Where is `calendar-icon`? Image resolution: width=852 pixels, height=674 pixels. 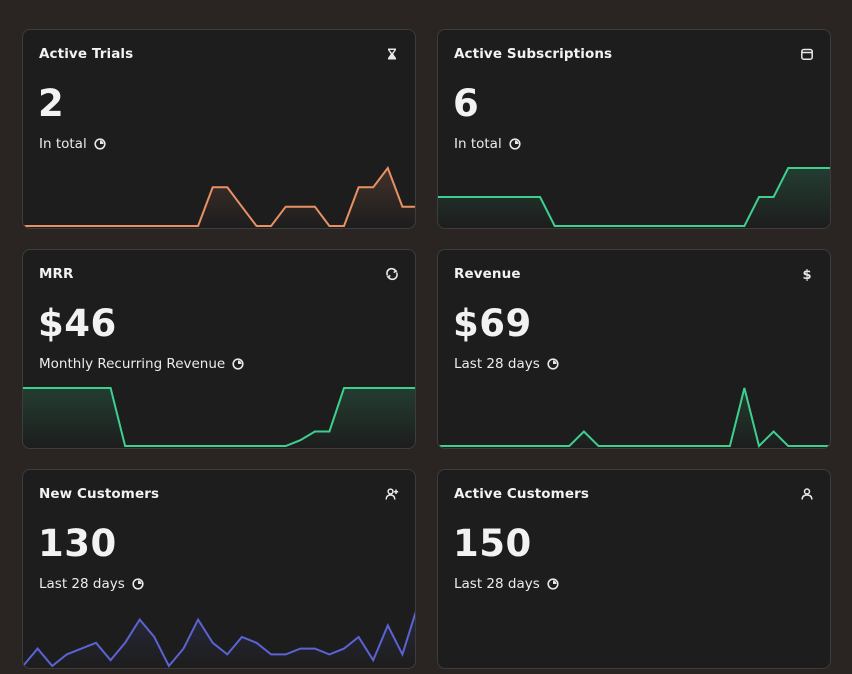
calendar-icon is located at coordinates (807, 54).